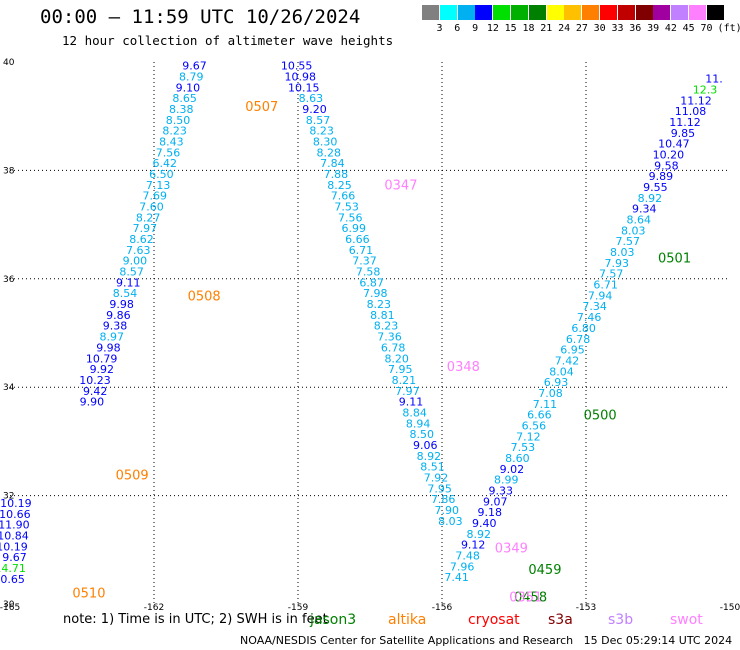 The width and height of the screenshot is (740, 650). What do you see at coordinates (15, 514) in the screenshot?
I see `wave-height-value: 10.66` at bounding box center [15, 514].